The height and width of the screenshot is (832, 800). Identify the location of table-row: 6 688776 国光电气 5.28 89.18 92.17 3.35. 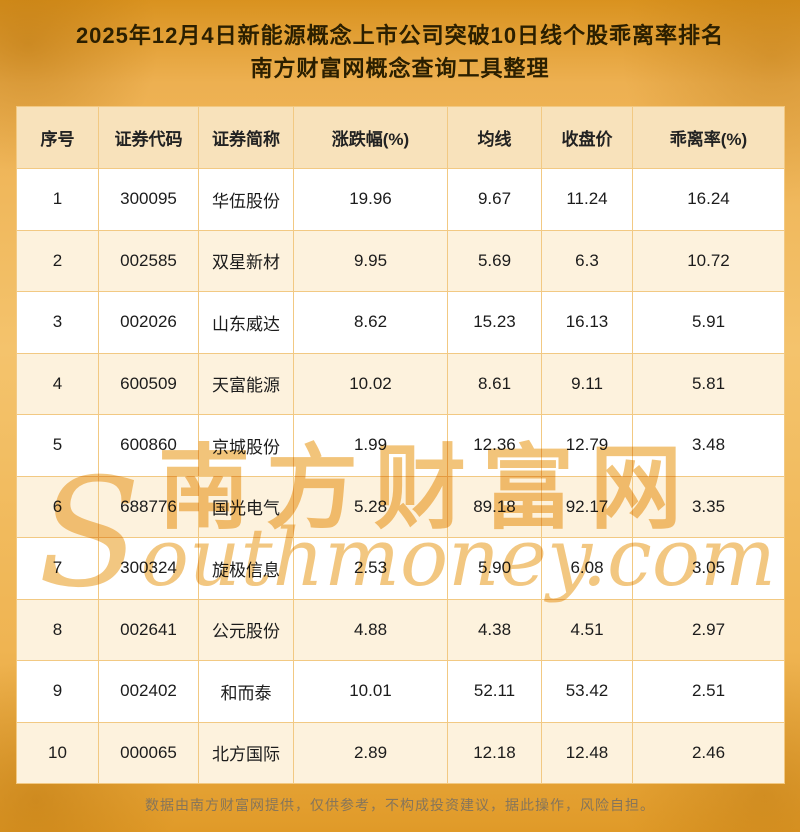
(400, 506).